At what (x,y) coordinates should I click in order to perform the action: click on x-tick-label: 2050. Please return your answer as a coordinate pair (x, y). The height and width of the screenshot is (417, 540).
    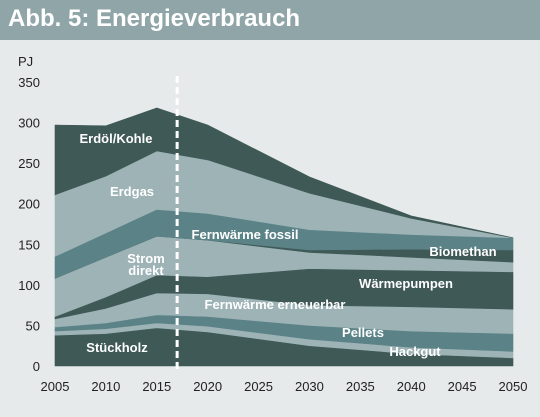
    Looking at the image, I should click on (513, 386).